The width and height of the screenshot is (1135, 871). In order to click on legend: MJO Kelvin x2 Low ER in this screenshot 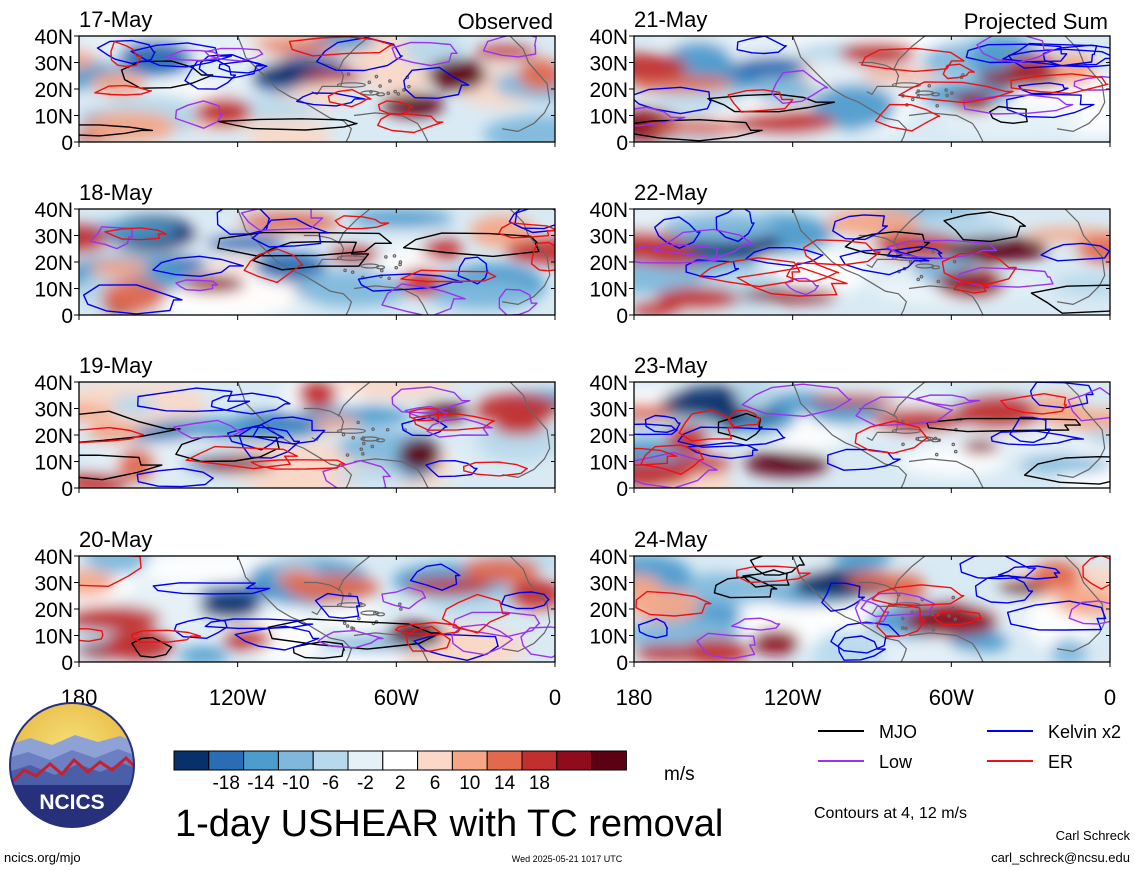, I will do `click(969, 747)`.